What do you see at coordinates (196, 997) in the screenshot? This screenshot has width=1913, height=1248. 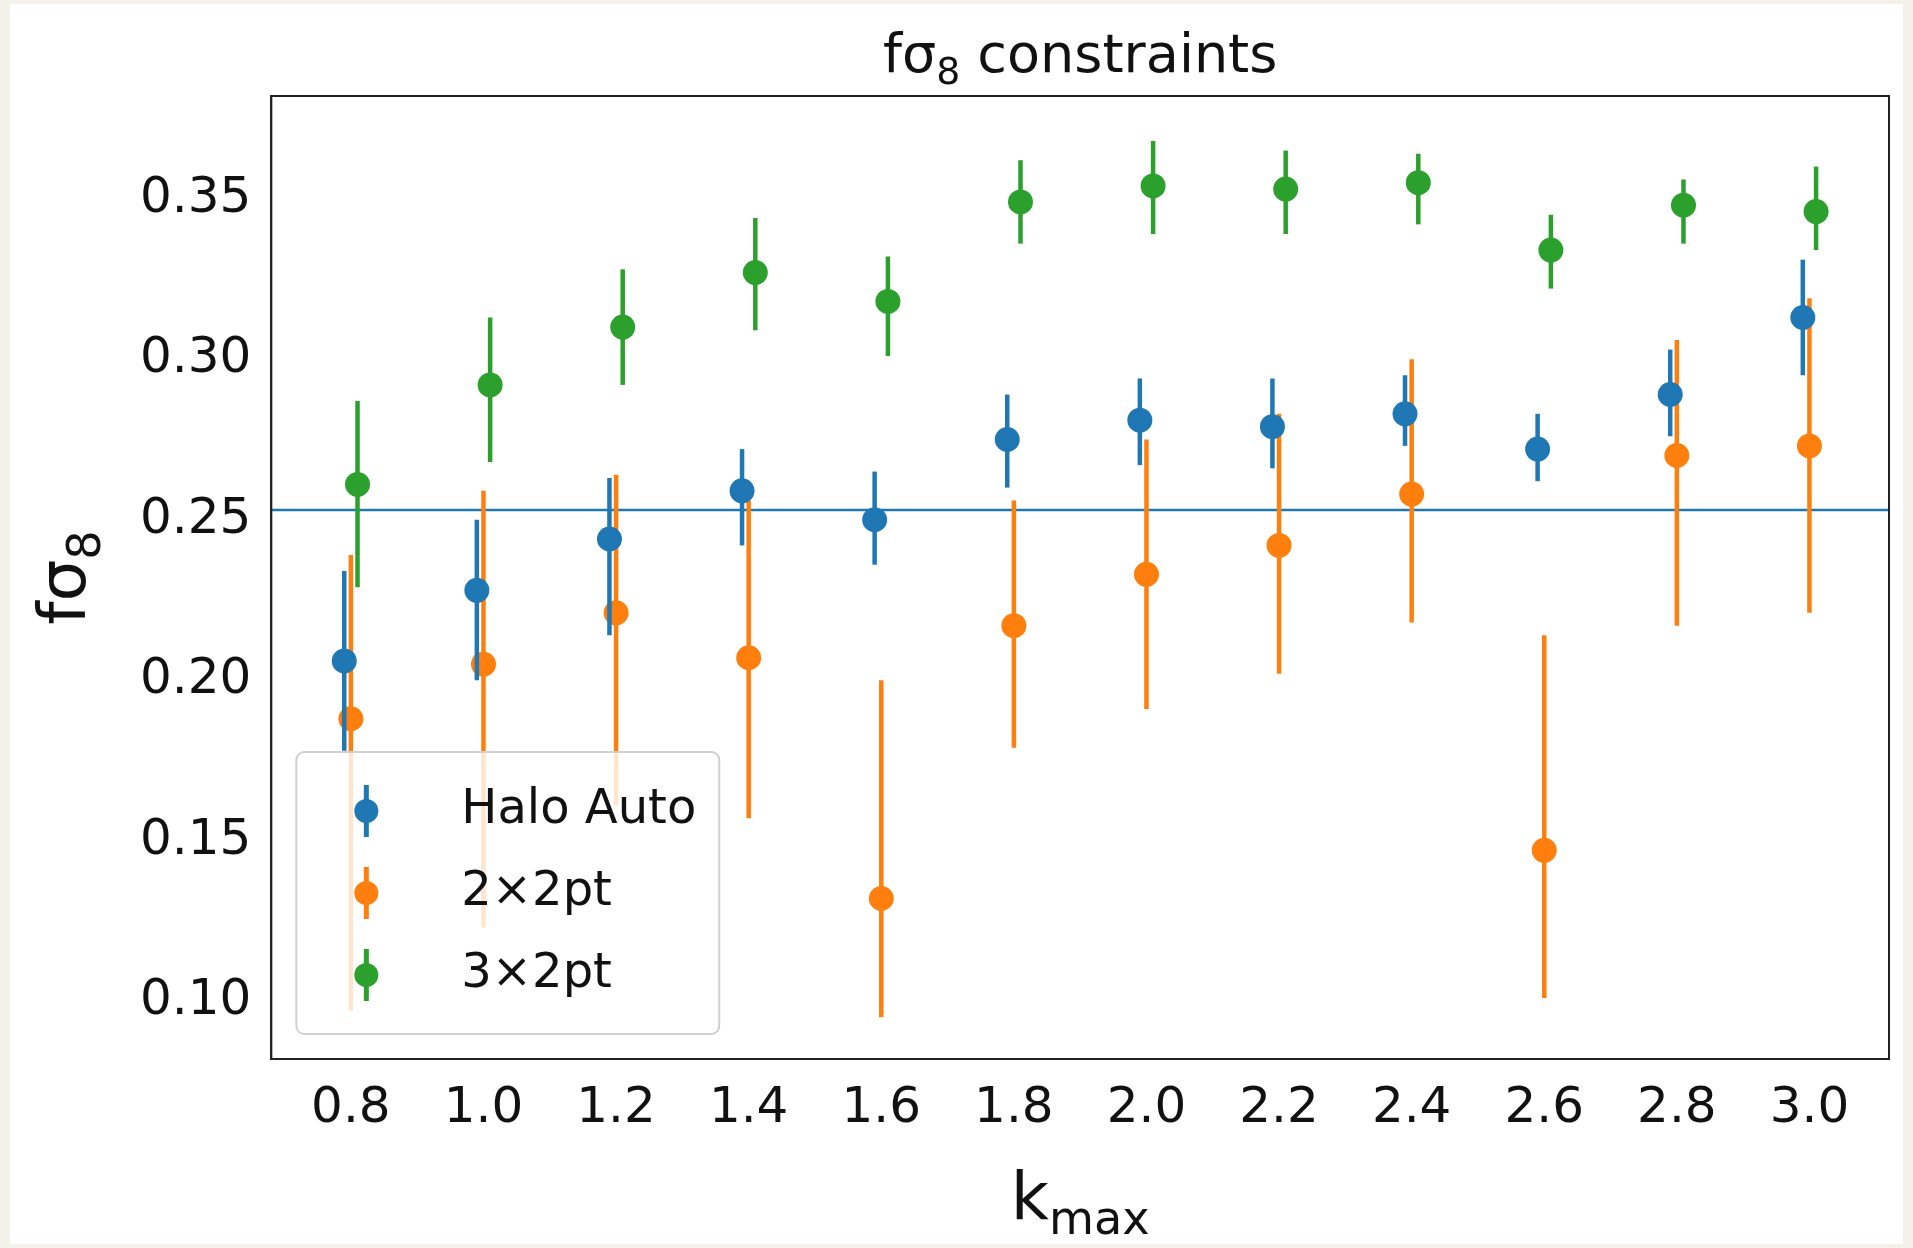 I see `y-tick-label: 0.10` at bounding box center [196, 997].